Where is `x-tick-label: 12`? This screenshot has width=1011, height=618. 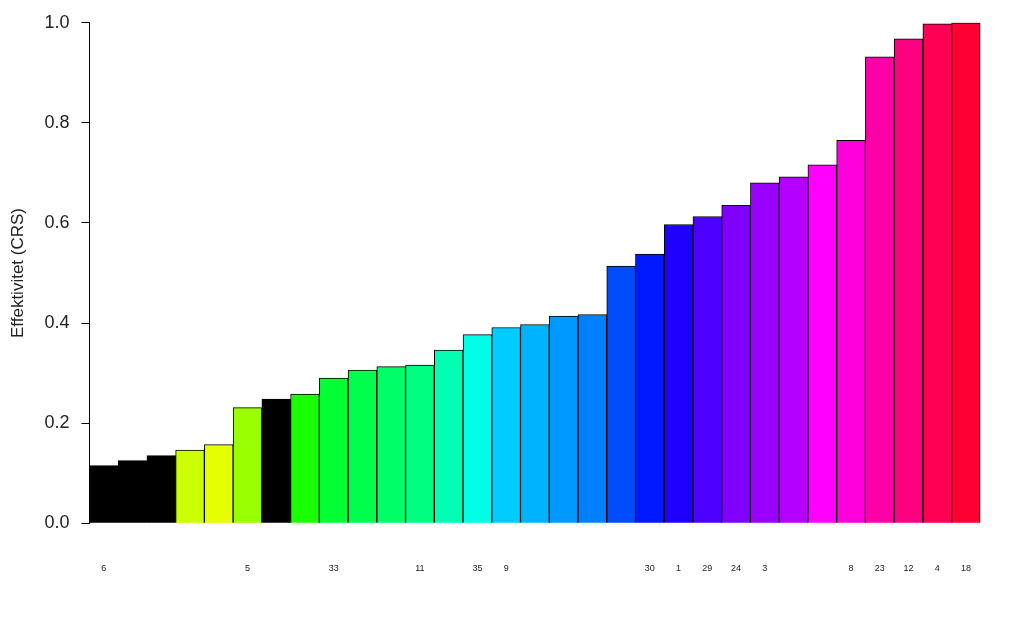 x-tick-label: 12 is located at coordinates (908, 568).